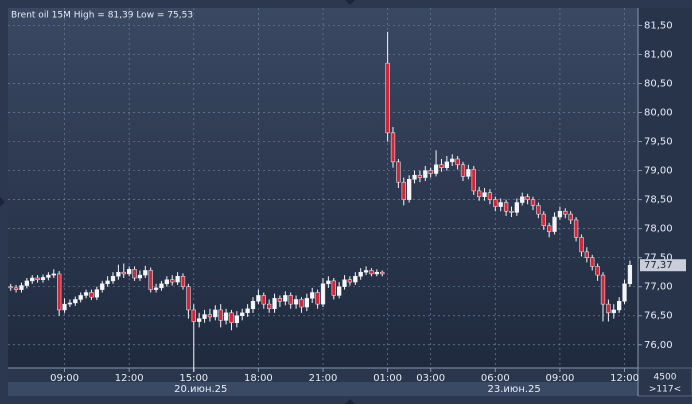  I want to click on x-tick-label: 03:00, so click(430, 378).